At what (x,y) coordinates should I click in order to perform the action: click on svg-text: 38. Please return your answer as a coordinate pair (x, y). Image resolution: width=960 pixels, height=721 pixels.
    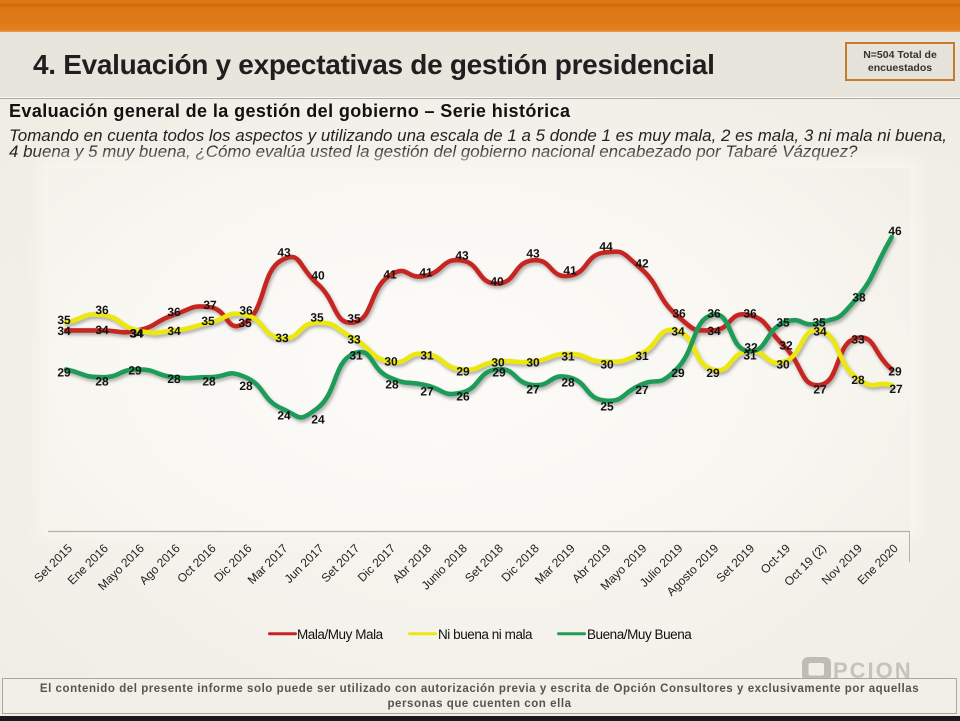
    Looking at the image, I should click on (859, 298).